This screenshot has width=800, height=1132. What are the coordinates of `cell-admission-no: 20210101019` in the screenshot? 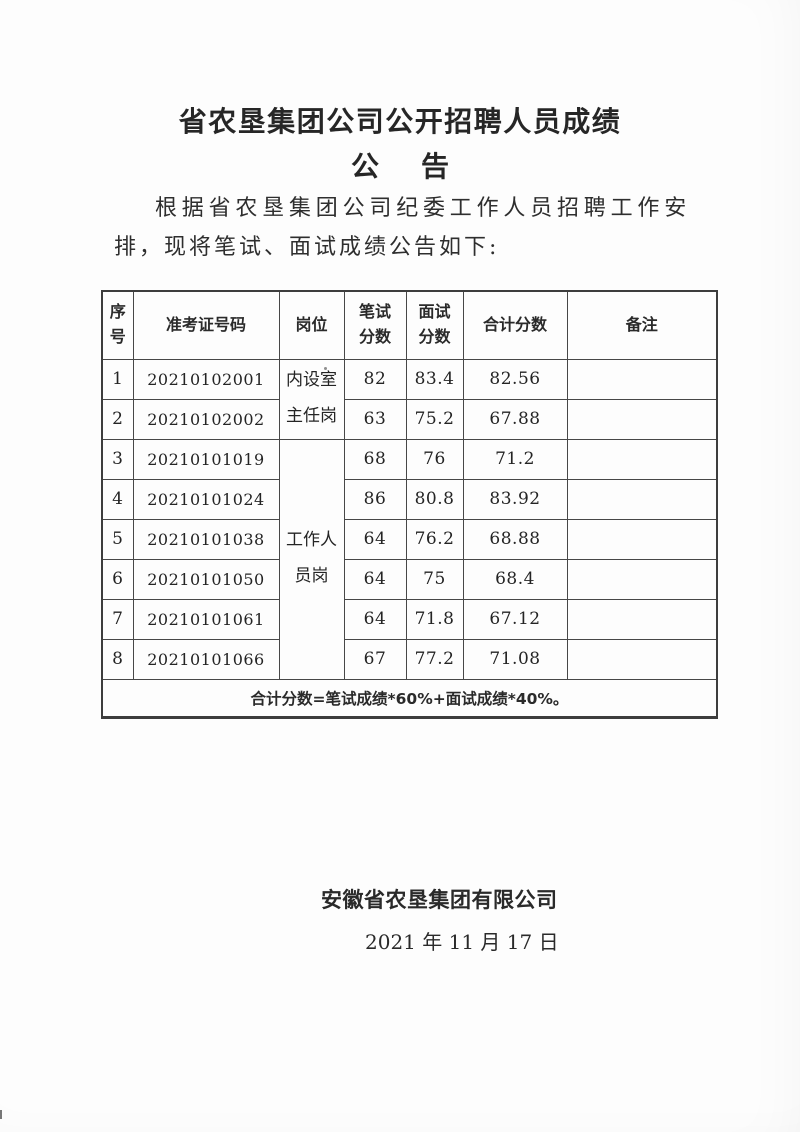 It's located at (206, 459).